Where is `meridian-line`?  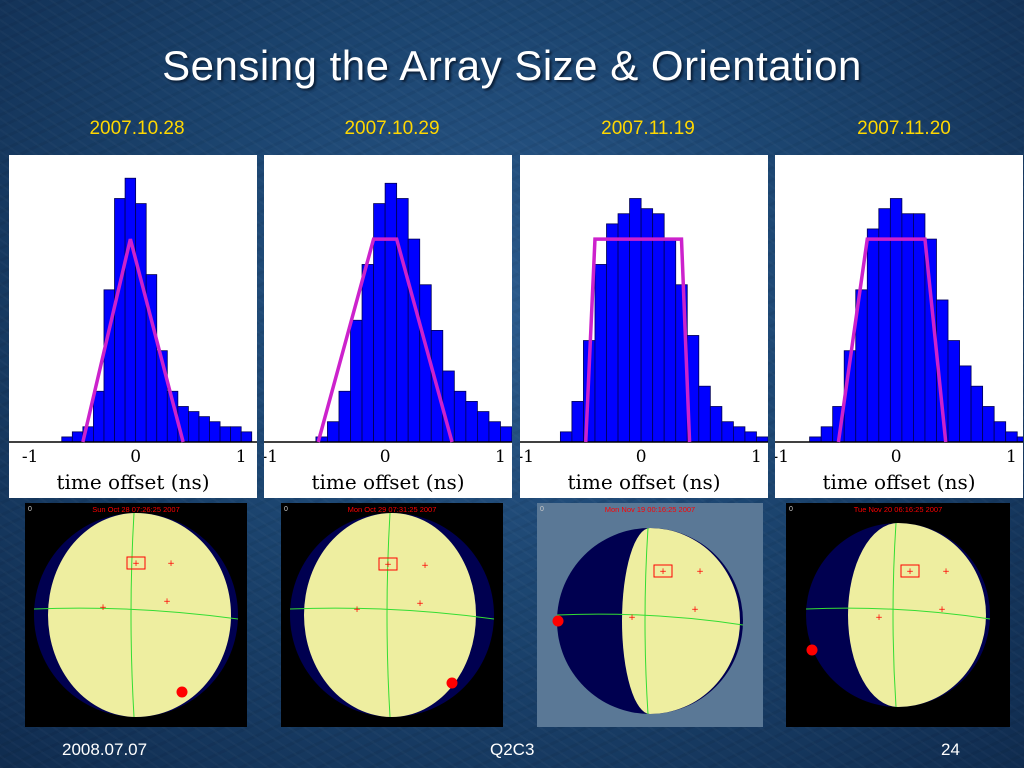
meridian-line is located at coordinates (132, 615).